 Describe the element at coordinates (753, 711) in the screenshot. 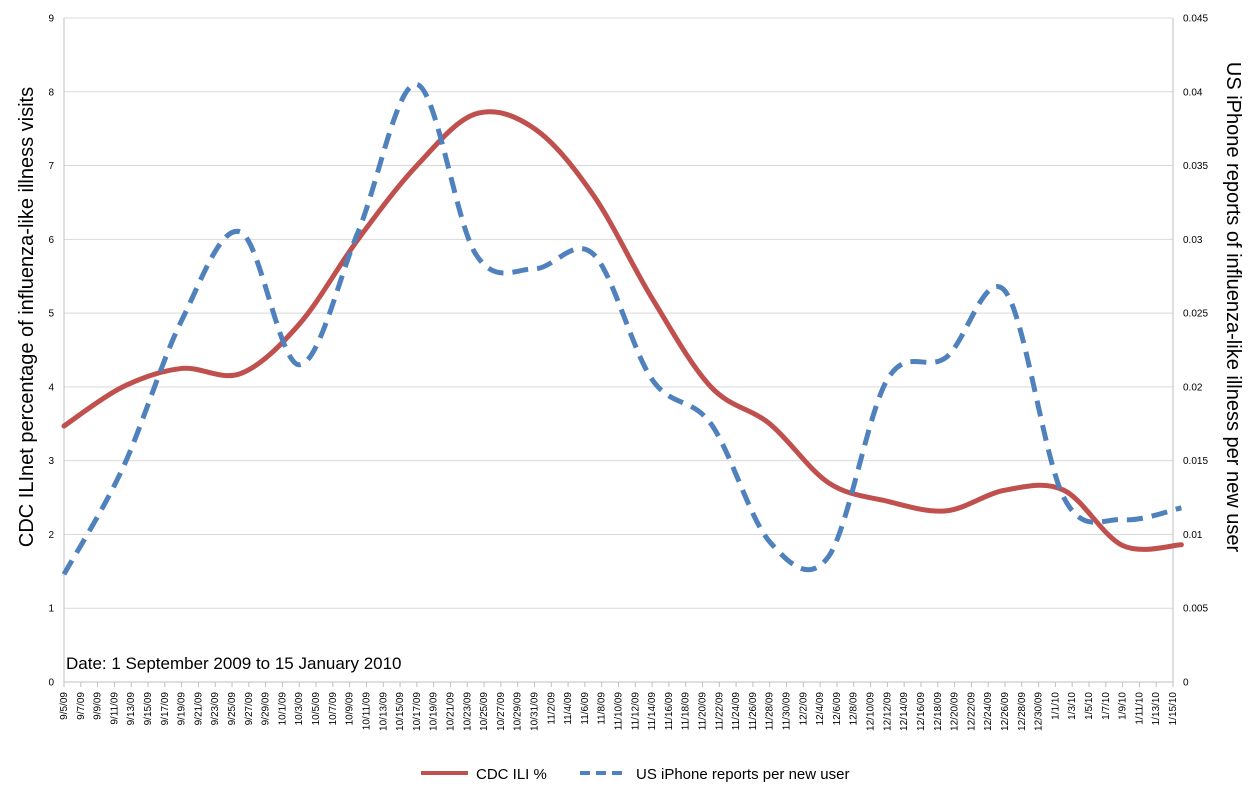

I see `x-tick-label: 11/26/09` at that location.